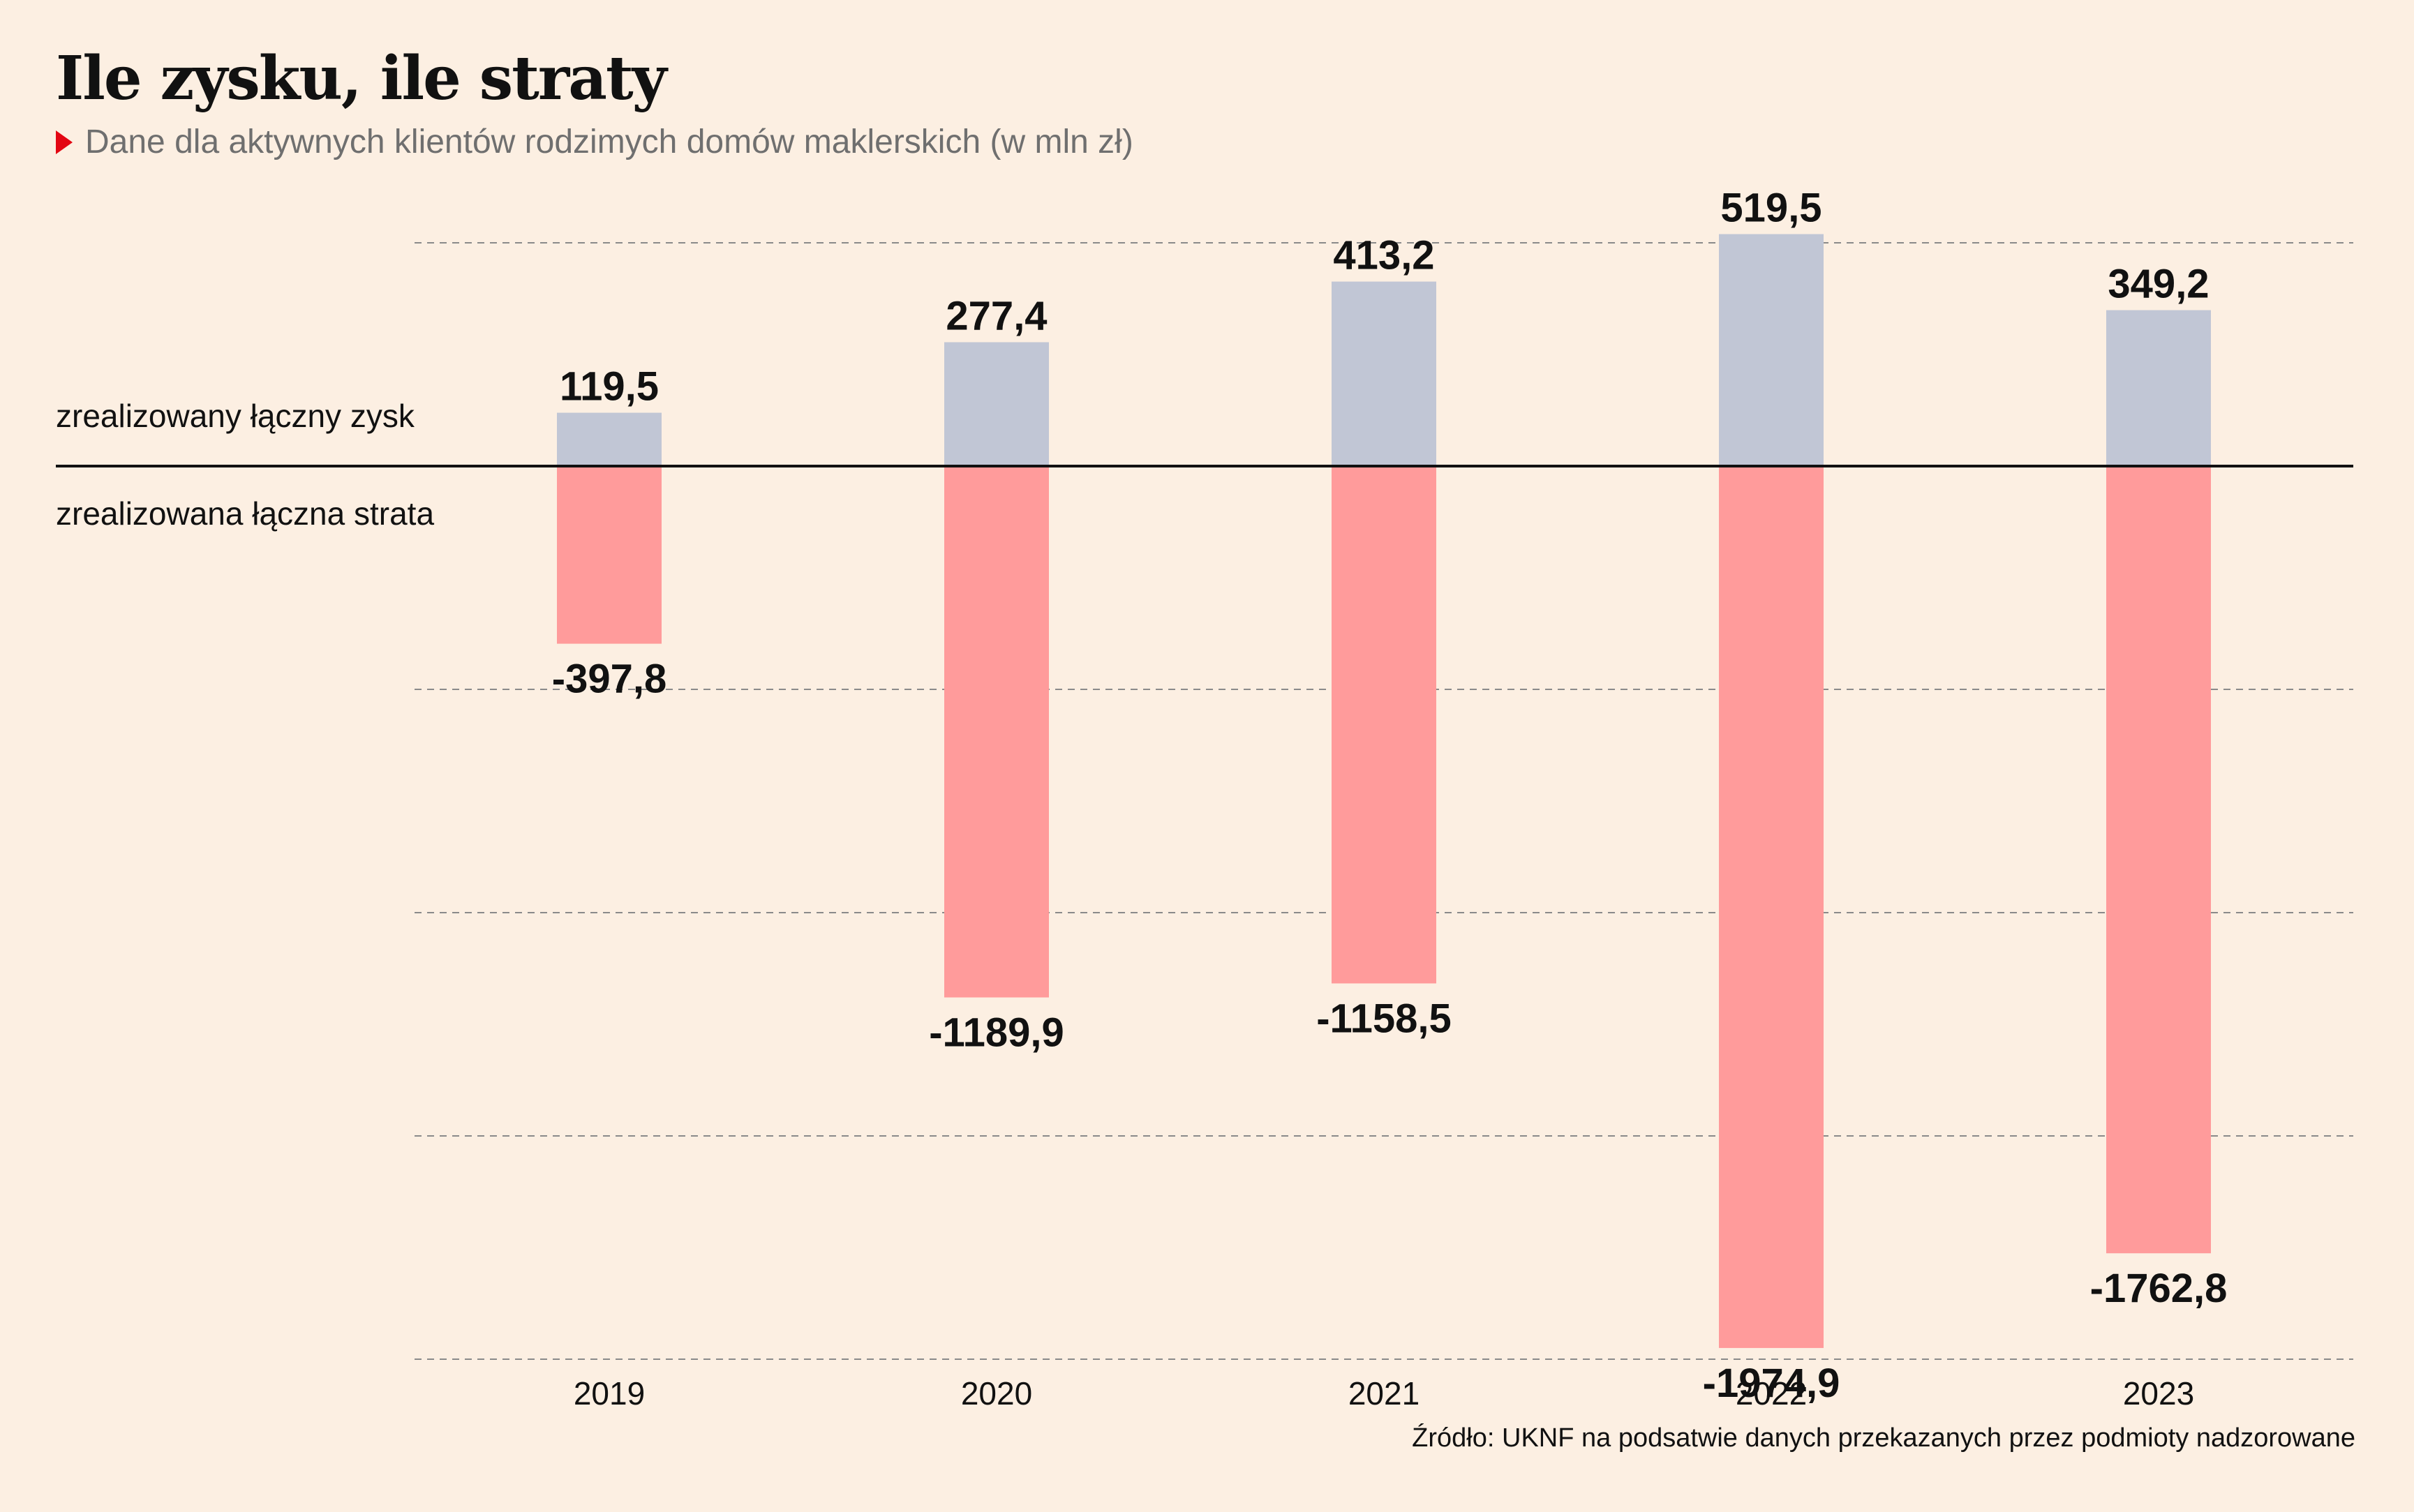 This screenshot has height=1512, width=2414. What do you see at coordinates (361, 78) in the screenshot?
I see `chart-title: Ile zysku, ile straty` at bounding box center [361, 78].